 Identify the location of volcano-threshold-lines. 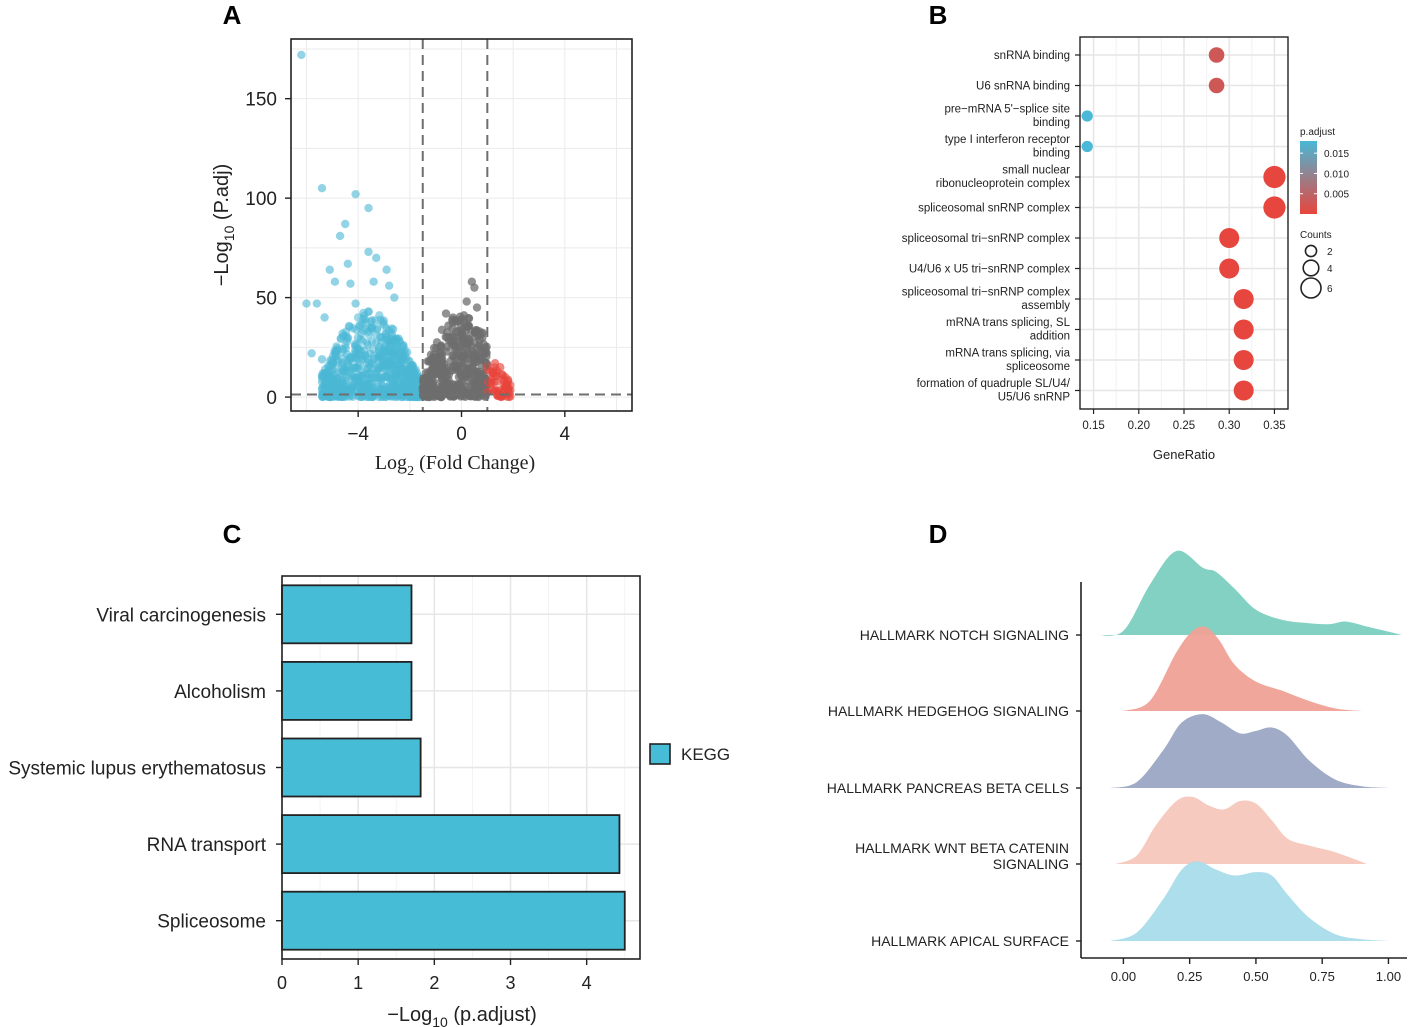
(461, 225).